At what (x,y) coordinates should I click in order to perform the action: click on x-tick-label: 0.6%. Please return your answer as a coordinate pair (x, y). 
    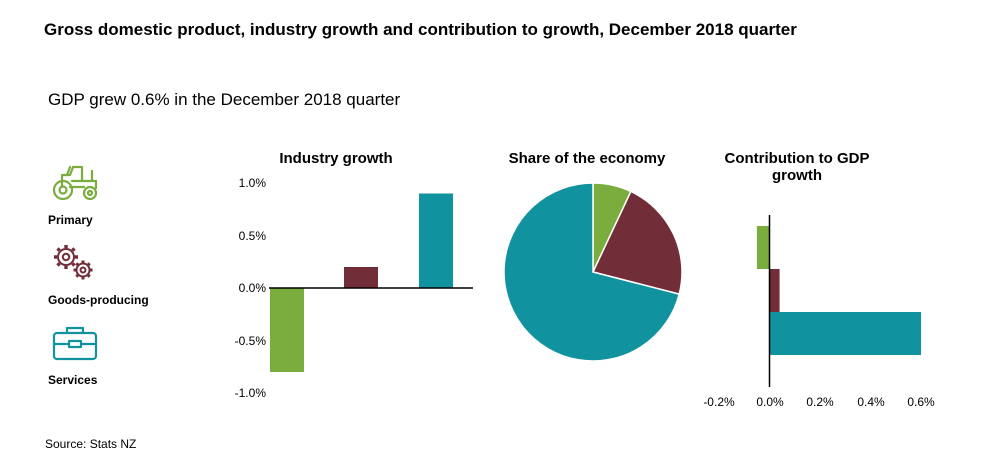
    Looking at the image, I should click on (921, 402).